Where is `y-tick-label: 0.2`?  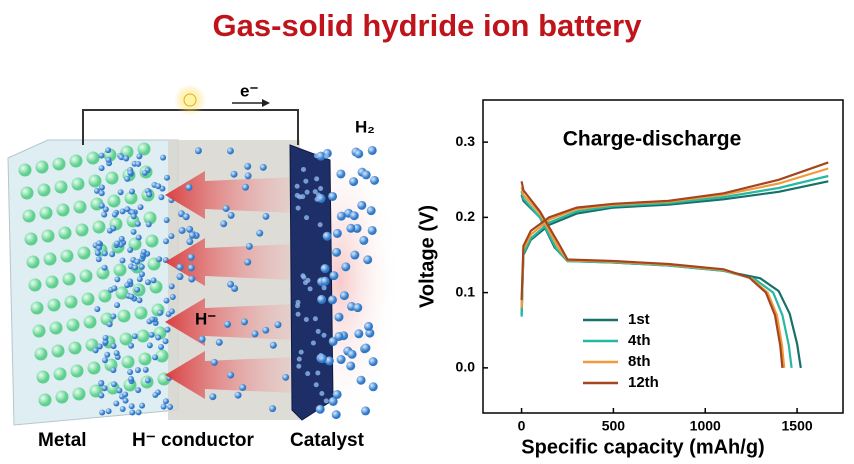 y-tick-label: 0.2 is located at coordinates (466, 216).